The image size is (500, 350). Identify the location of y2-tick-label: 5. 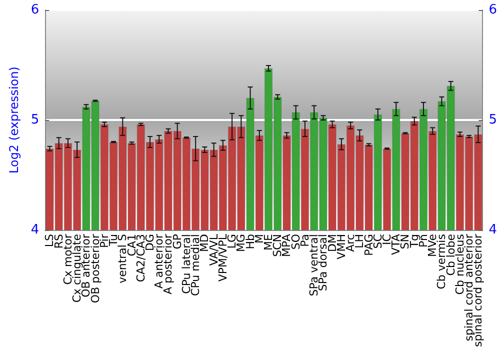
(493, 120).